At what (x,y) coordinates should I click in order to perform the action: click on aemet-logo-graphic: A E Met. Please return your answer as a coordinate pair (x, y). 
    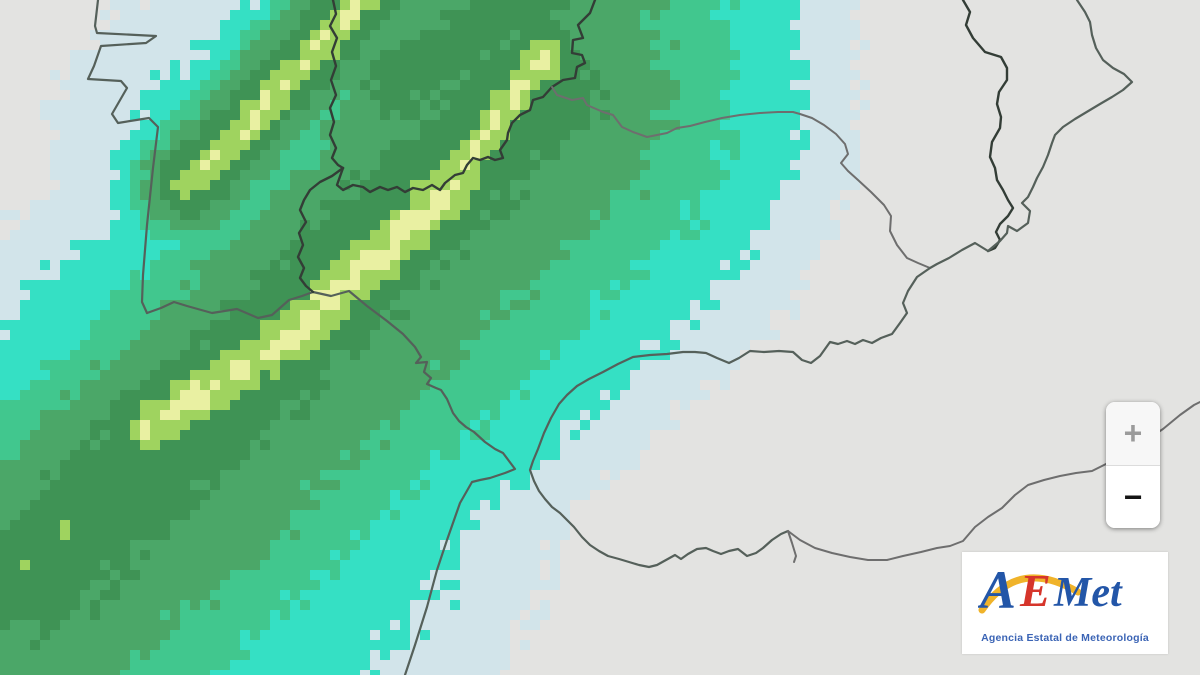
    Looking at the image, I should click on (1050, 590).